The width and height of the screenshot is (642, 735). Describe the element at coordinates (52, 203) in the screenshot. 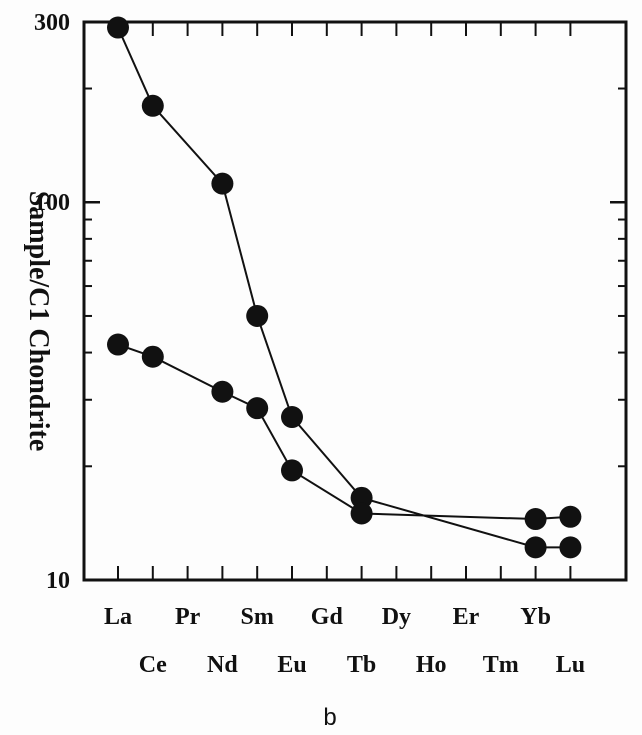

I see `y-tick-label: 100` at that location.